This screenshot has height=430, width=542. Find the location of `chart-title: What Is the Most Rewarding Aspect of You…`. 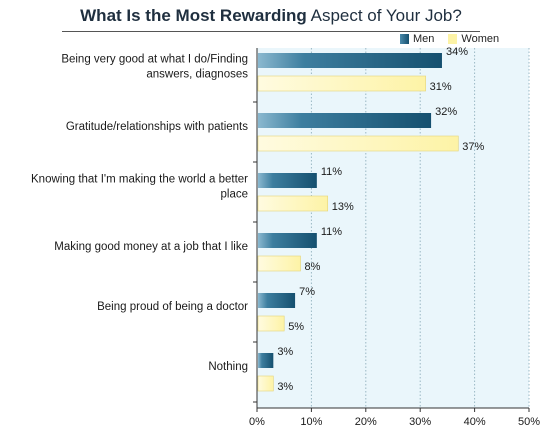

chart-title: What Is the Most Rewarding Aspect of You… is located at coordinates (271, 16).